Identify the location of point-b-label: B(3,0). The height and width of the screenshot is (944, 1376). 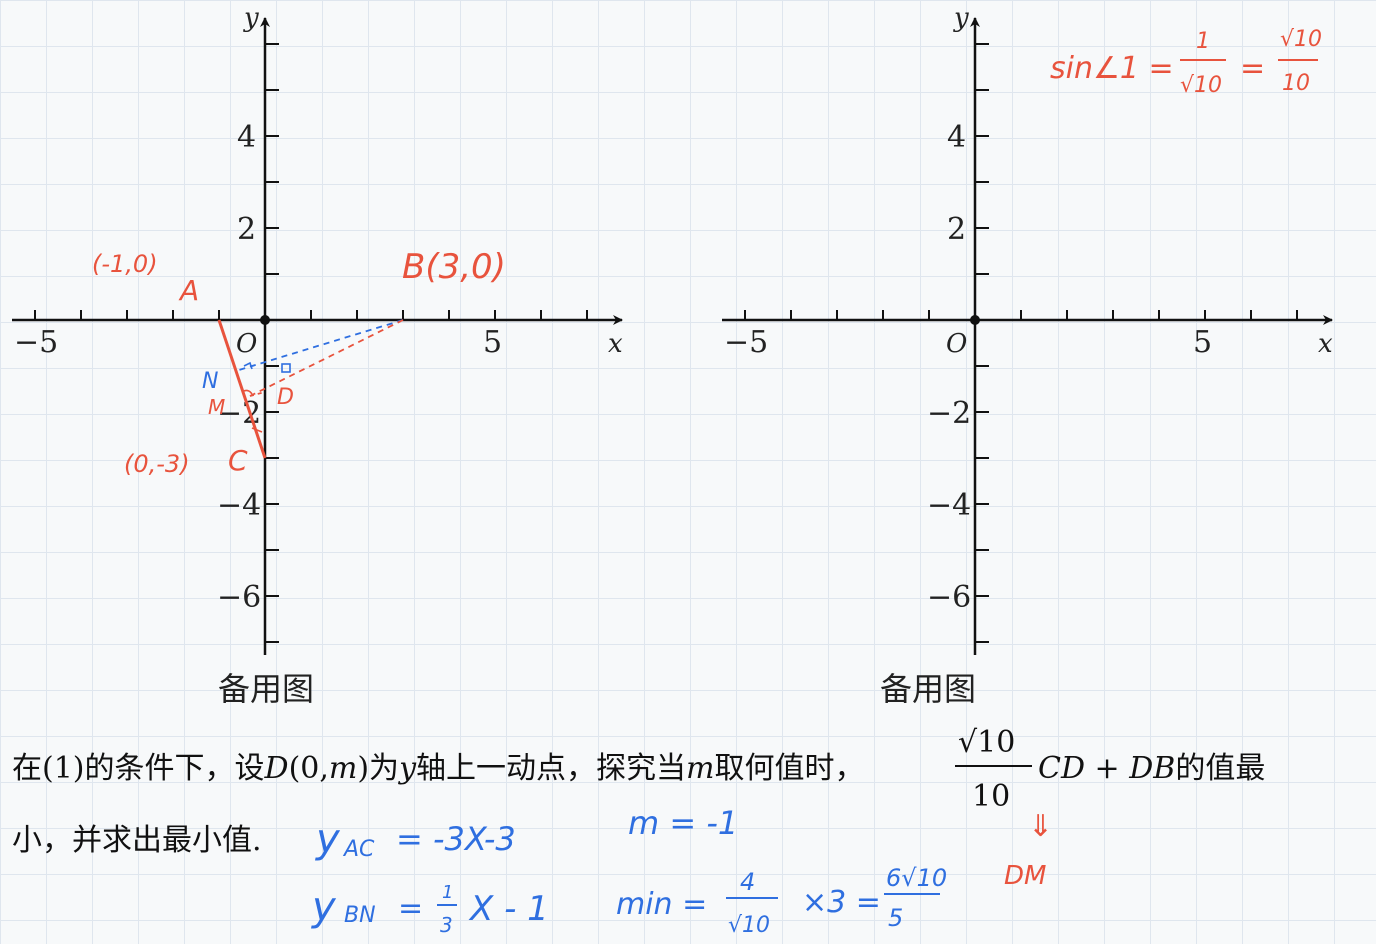
(454, 267).